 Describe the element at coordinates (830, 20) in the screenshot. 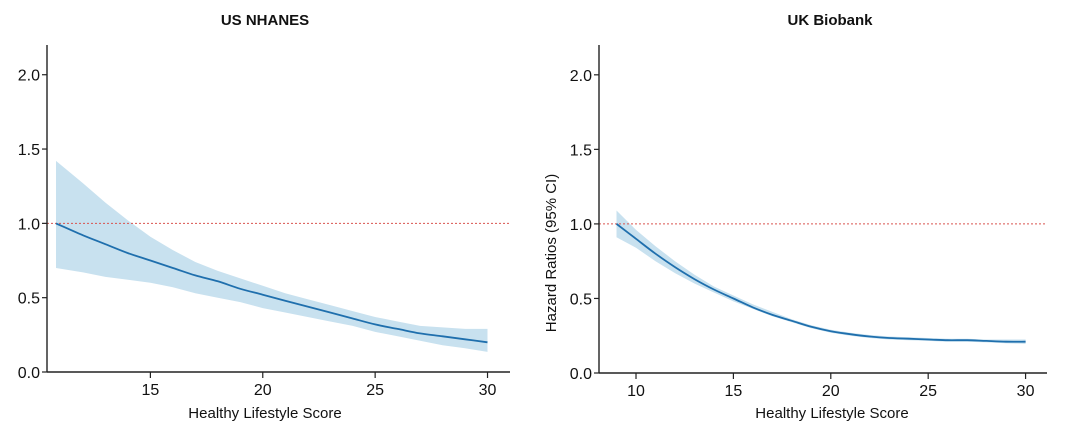

I see `chart-title: UK Biobank` at that location.